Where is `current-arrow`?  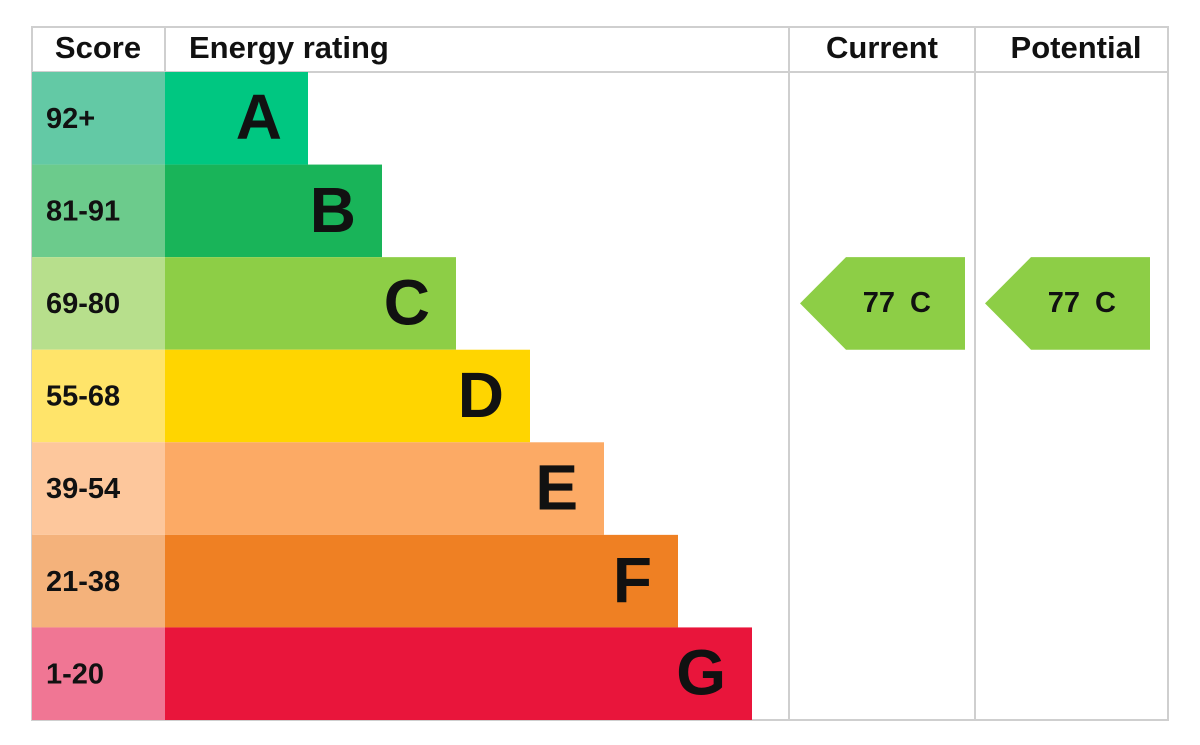
current-arrow is located at coordinates (882, 303).